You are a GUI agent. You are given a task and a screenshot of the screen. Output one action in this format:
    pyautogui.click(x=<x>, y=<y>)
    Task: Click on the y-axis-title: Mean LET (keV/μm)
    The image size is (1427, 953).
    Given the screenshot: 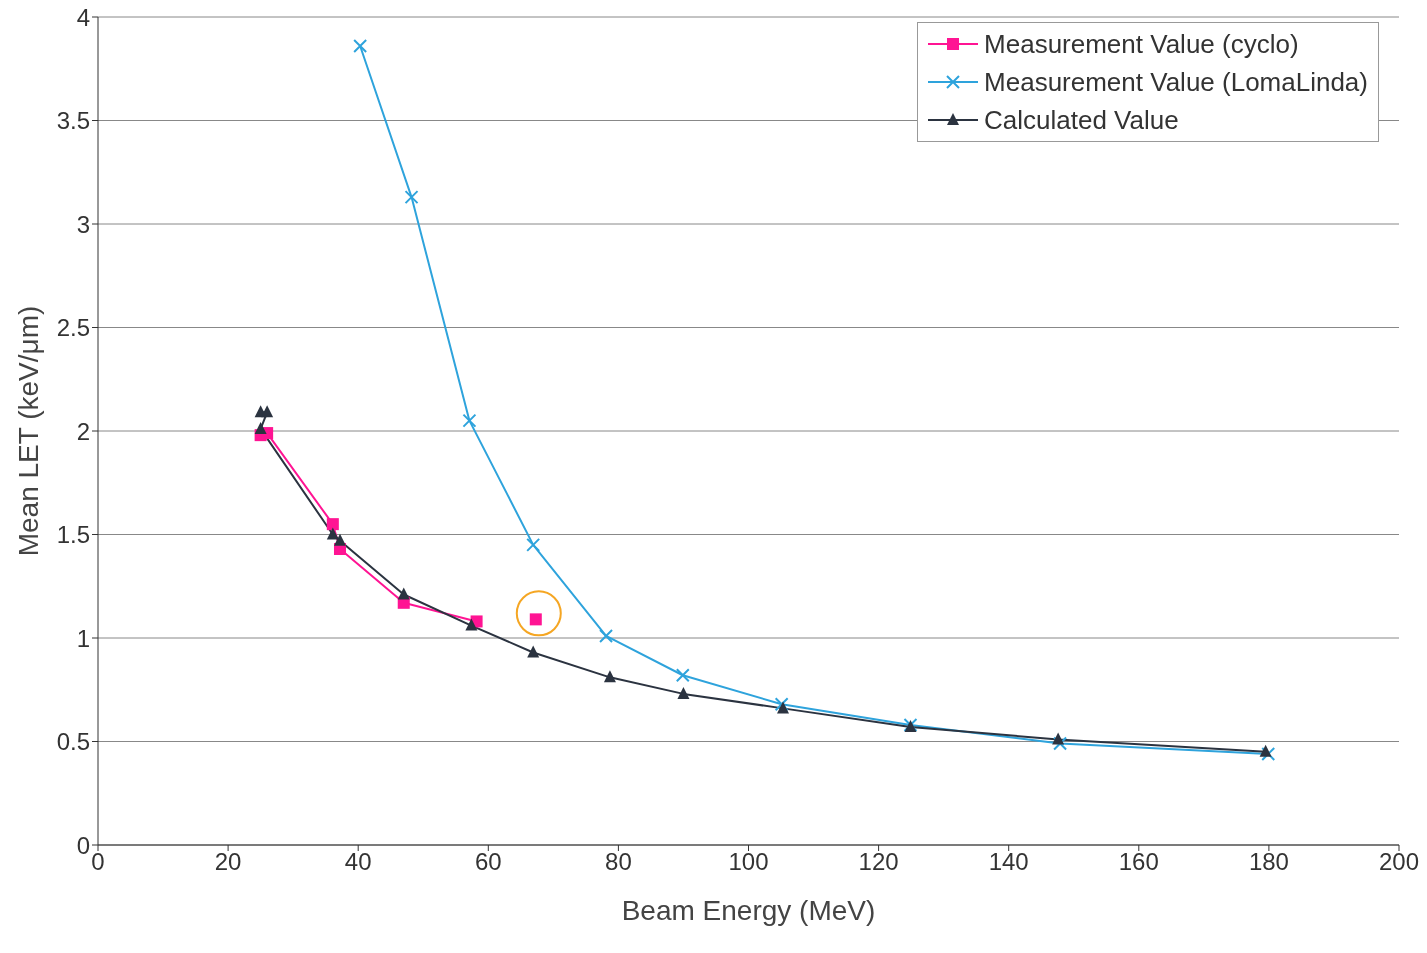 What is the action you would take?
    pyautogui.click(x=28, y=431)
    